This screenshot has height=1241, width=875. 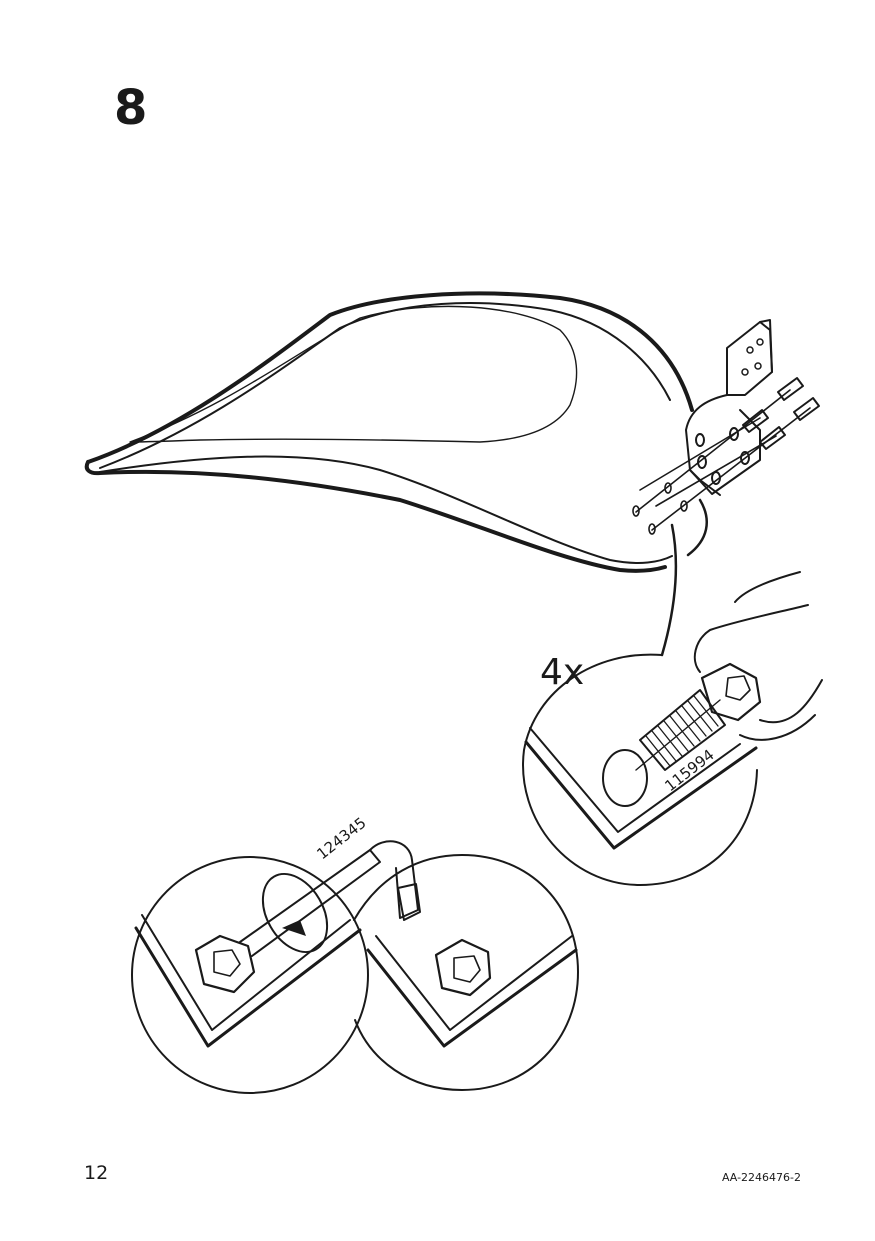 I want to click on step-number: 8, so click(x=131, y=108).